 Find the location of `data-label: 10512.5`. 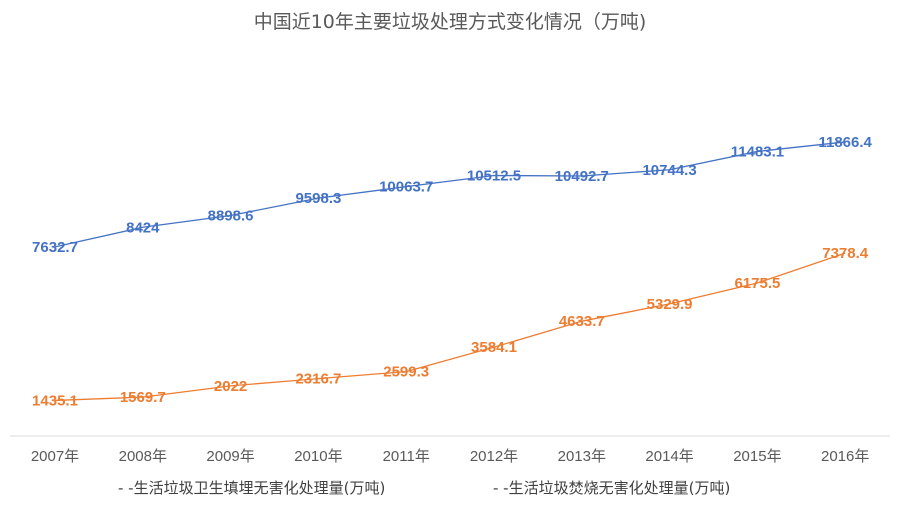

data-label: 10512.5 is located at coordinates (494, 176).